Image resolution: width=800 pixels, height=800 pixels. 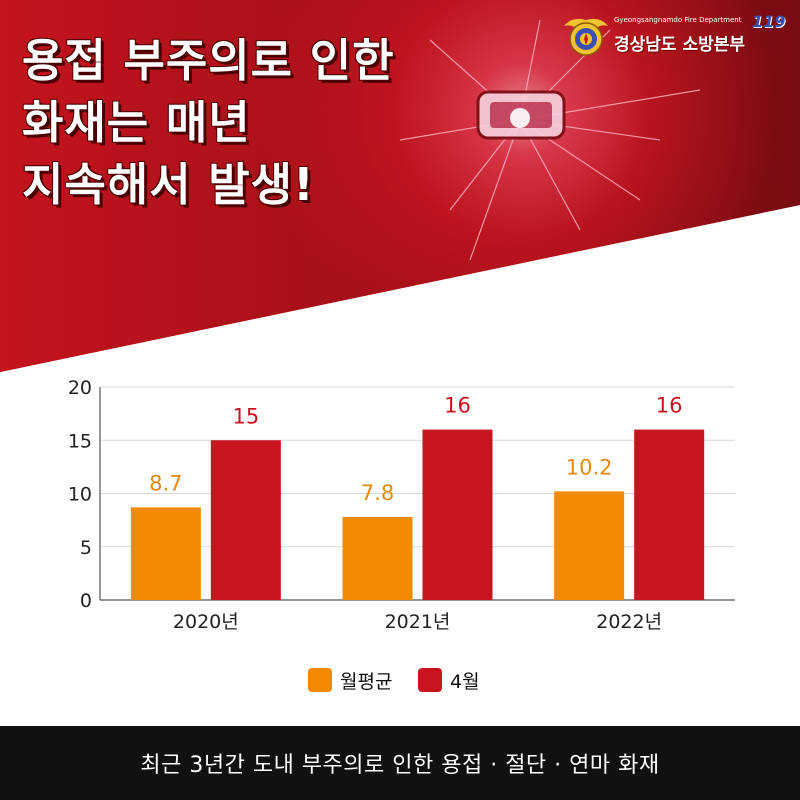 I want to click on headline-line-1: 용접 부주의로 인한, so click(x=208, y=60).